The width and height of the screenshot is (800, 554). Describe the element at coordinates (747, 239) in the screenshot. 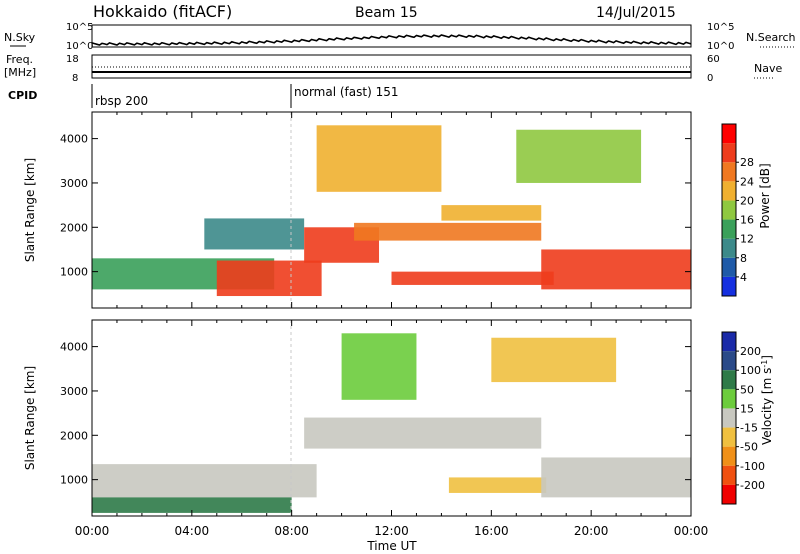

I see `power-cb-label-2: 12` at that location.